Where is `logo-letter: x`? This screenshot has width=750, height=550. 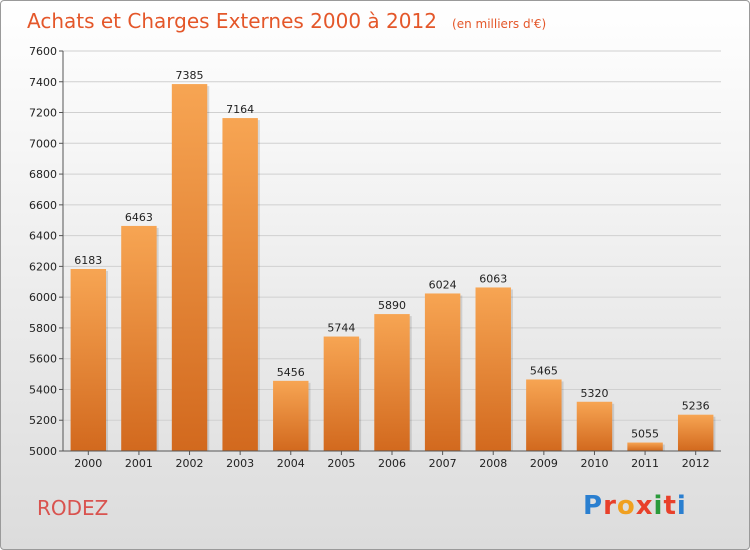
logo-letter: x is located at coordinates (644, 506).